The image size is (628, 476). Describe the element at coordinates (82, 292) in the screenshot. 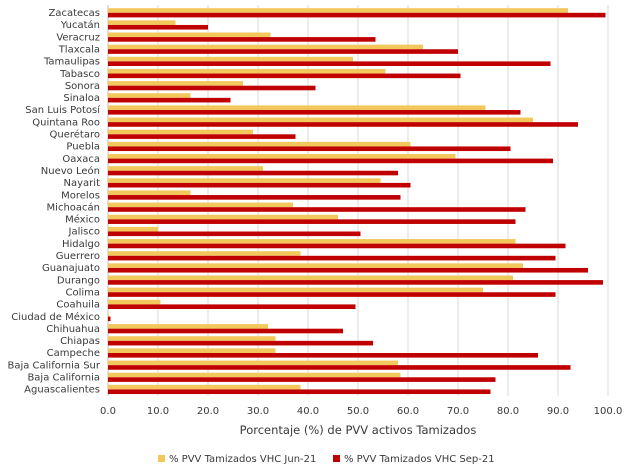

I see `category-label: Colima` at that location.